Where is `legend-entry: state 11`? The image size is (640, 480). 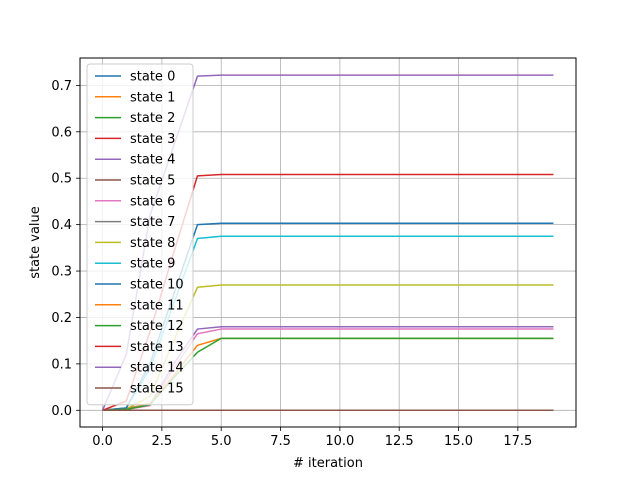 legend-entry: state 11 is located at coordinates (157, 305).